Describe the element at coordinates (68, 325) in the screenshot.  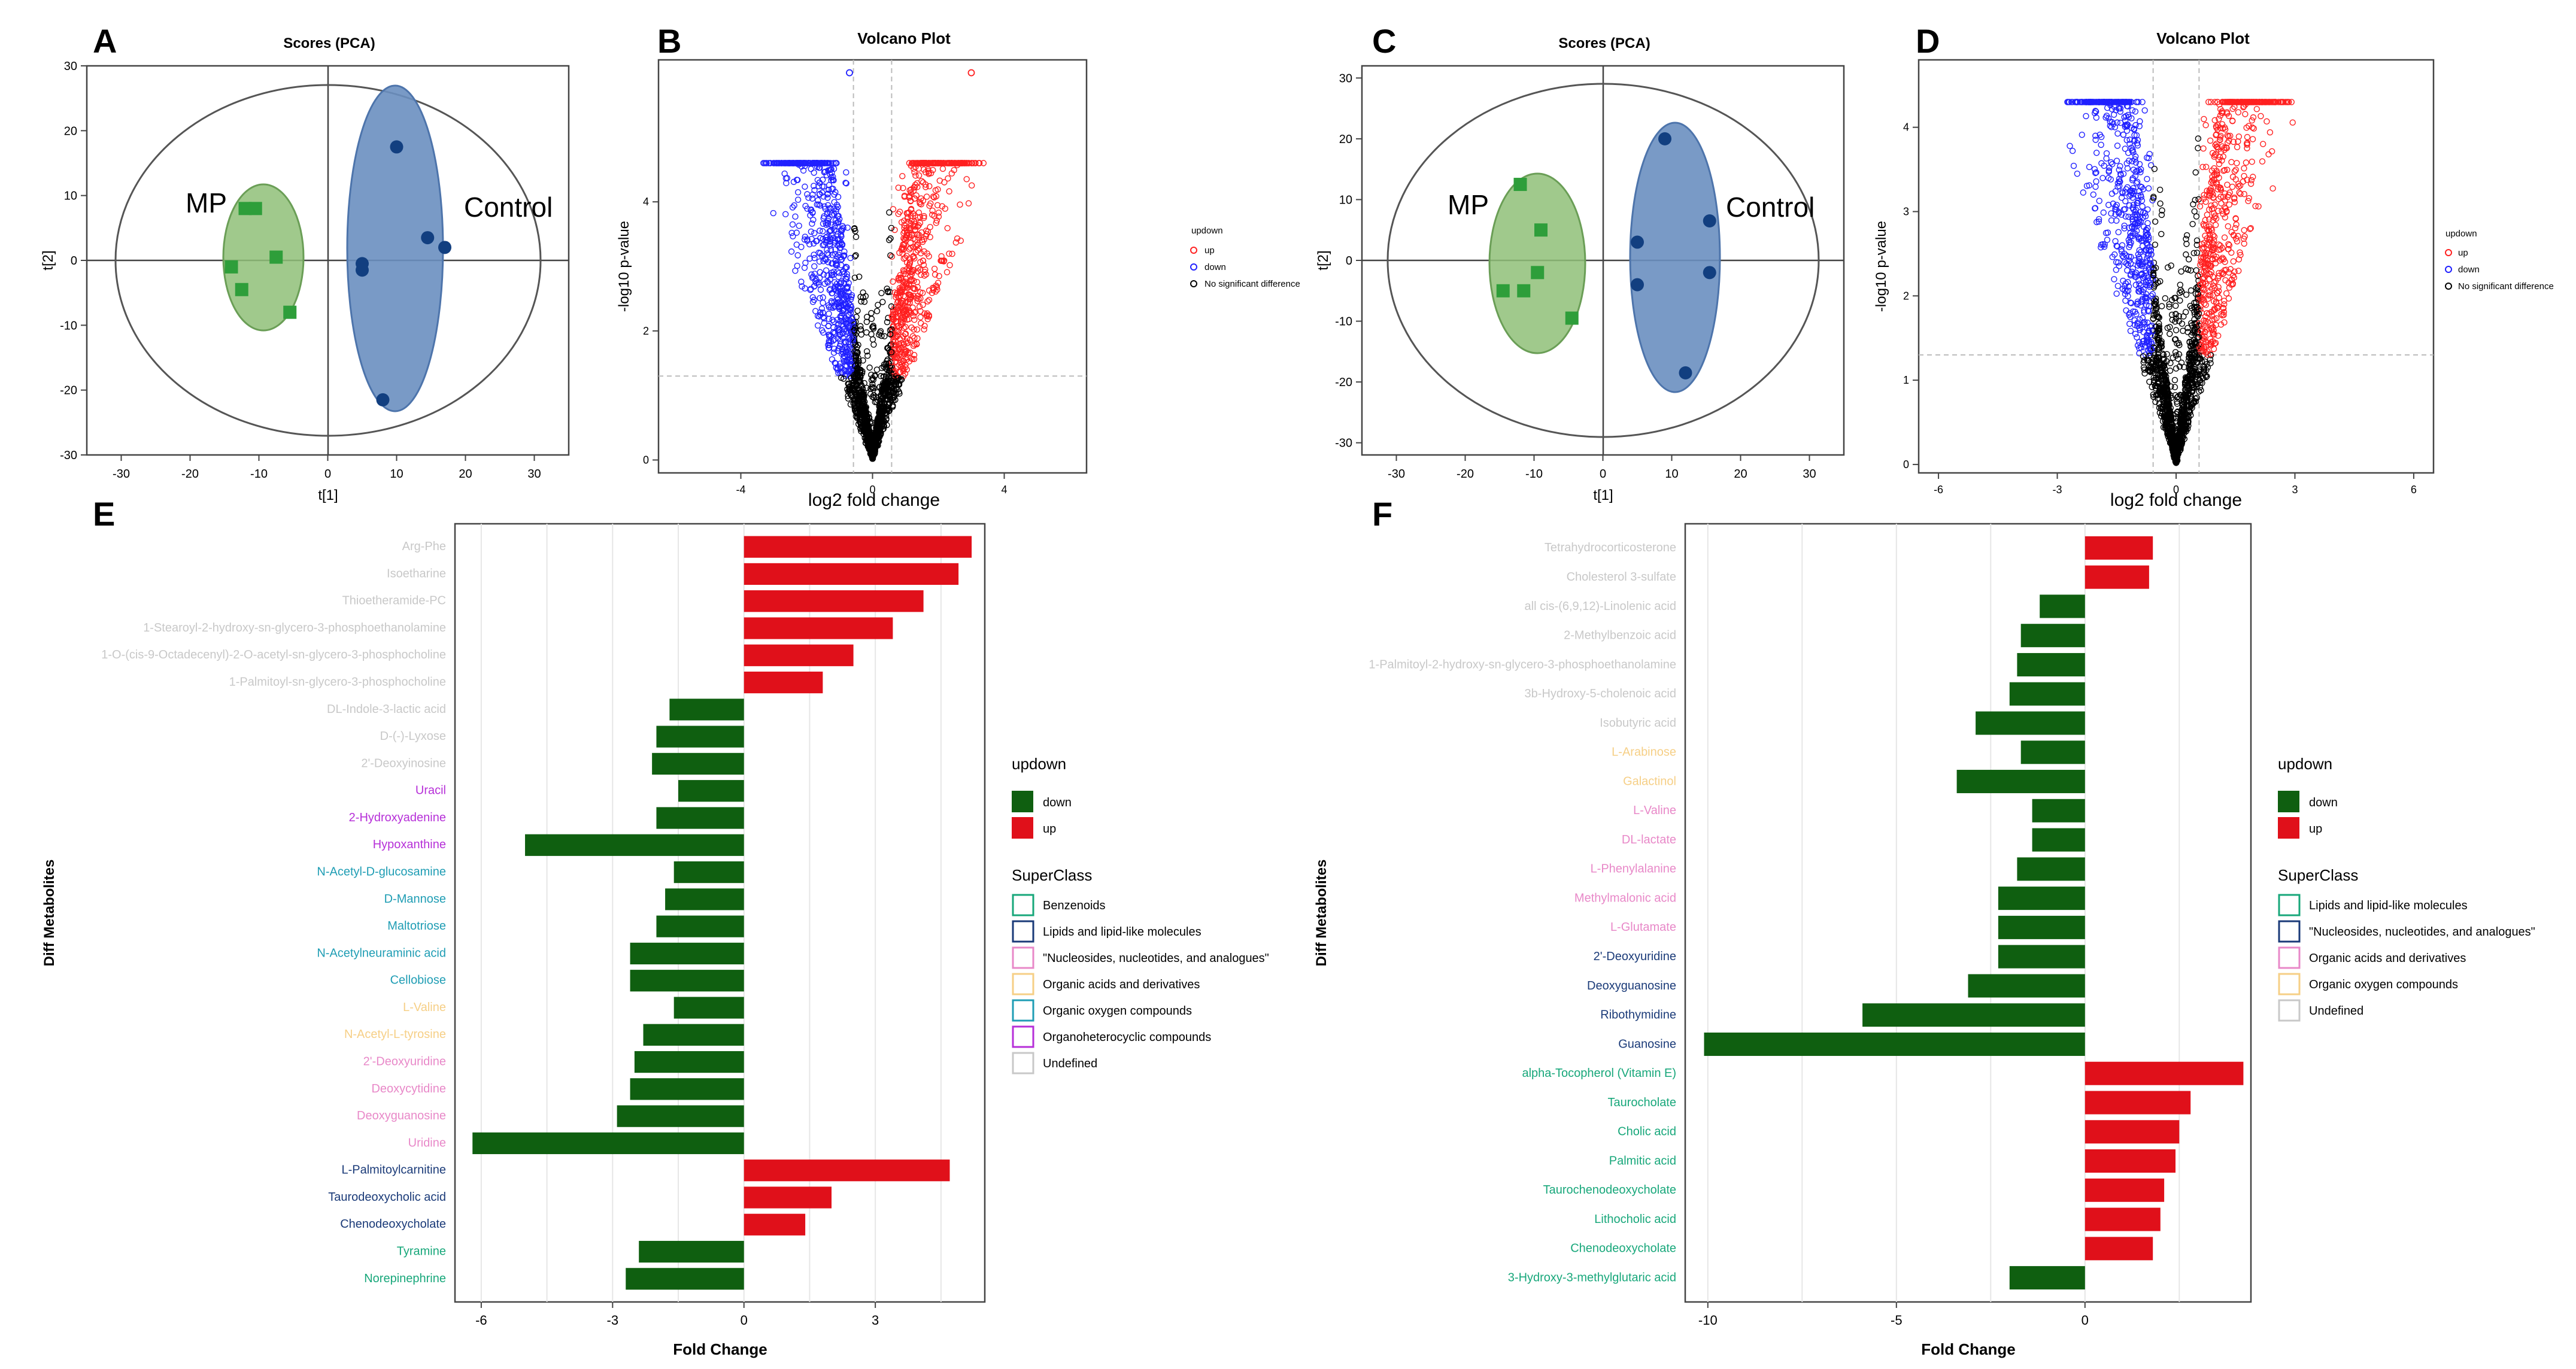
I see `y-tick-label: -10` at that location.